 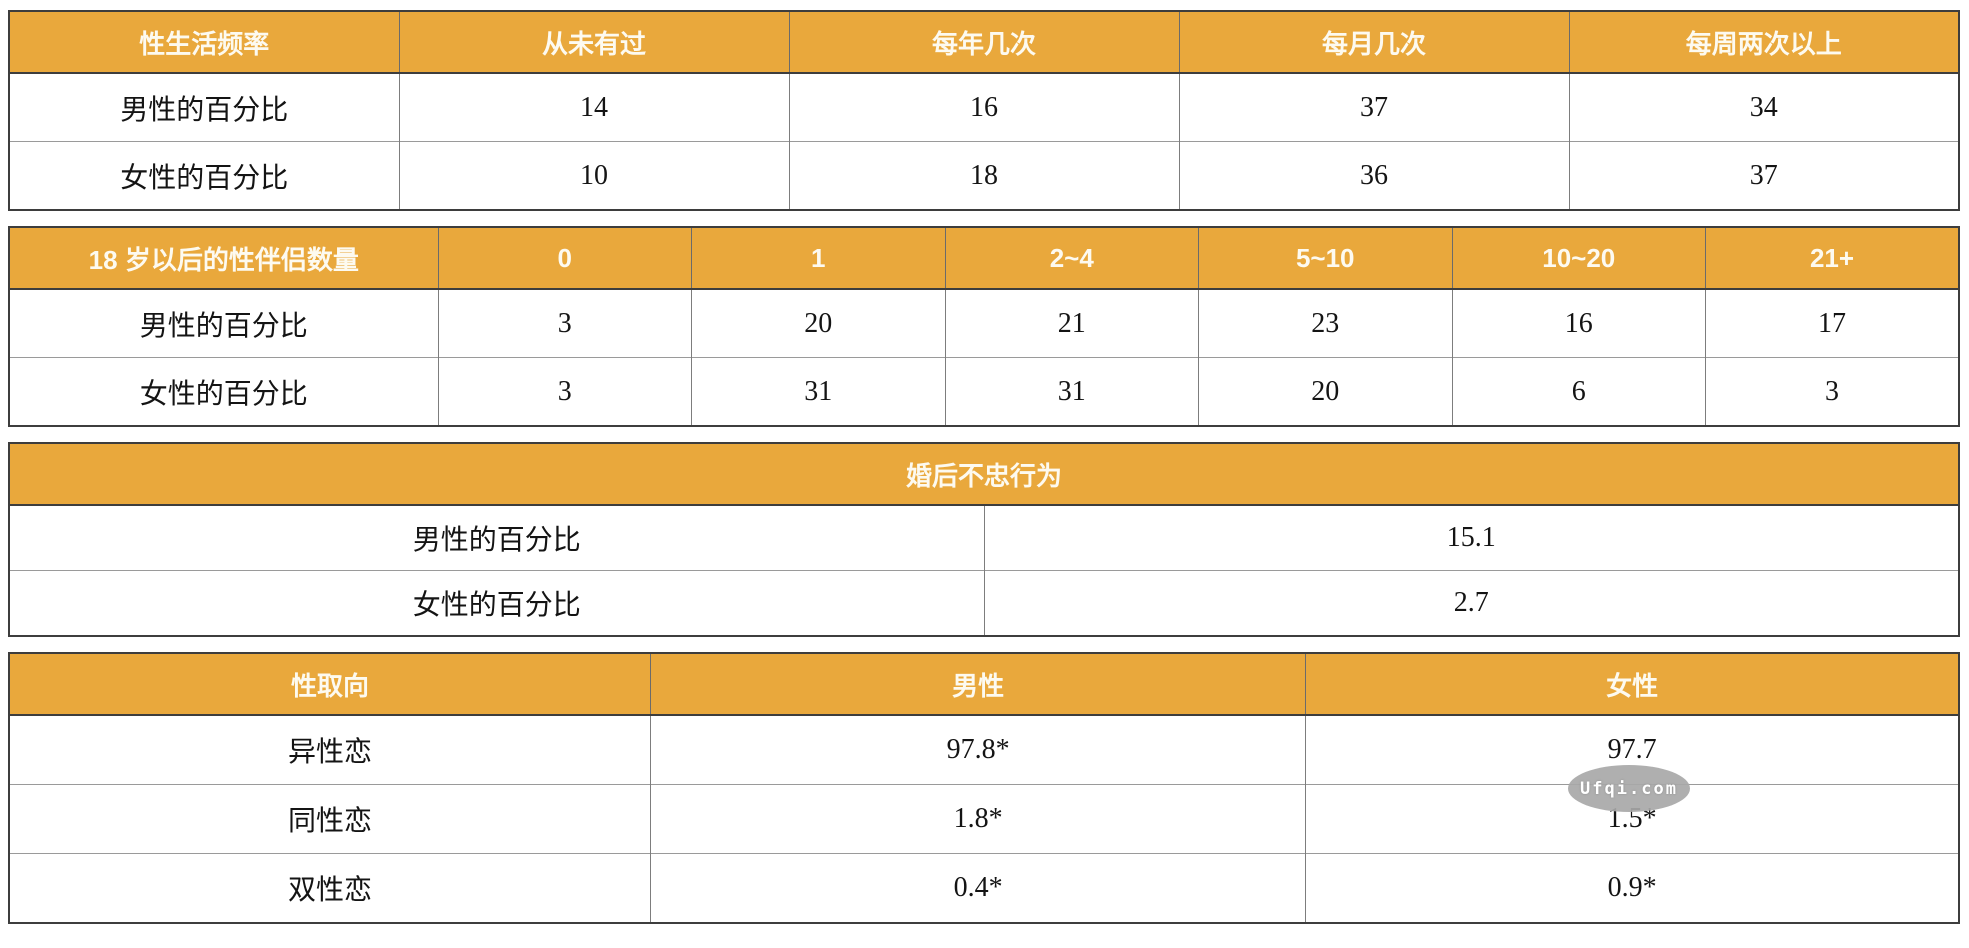 I want to click on watermark-badge: Ufqi.com, so click(x=1629, y=788).